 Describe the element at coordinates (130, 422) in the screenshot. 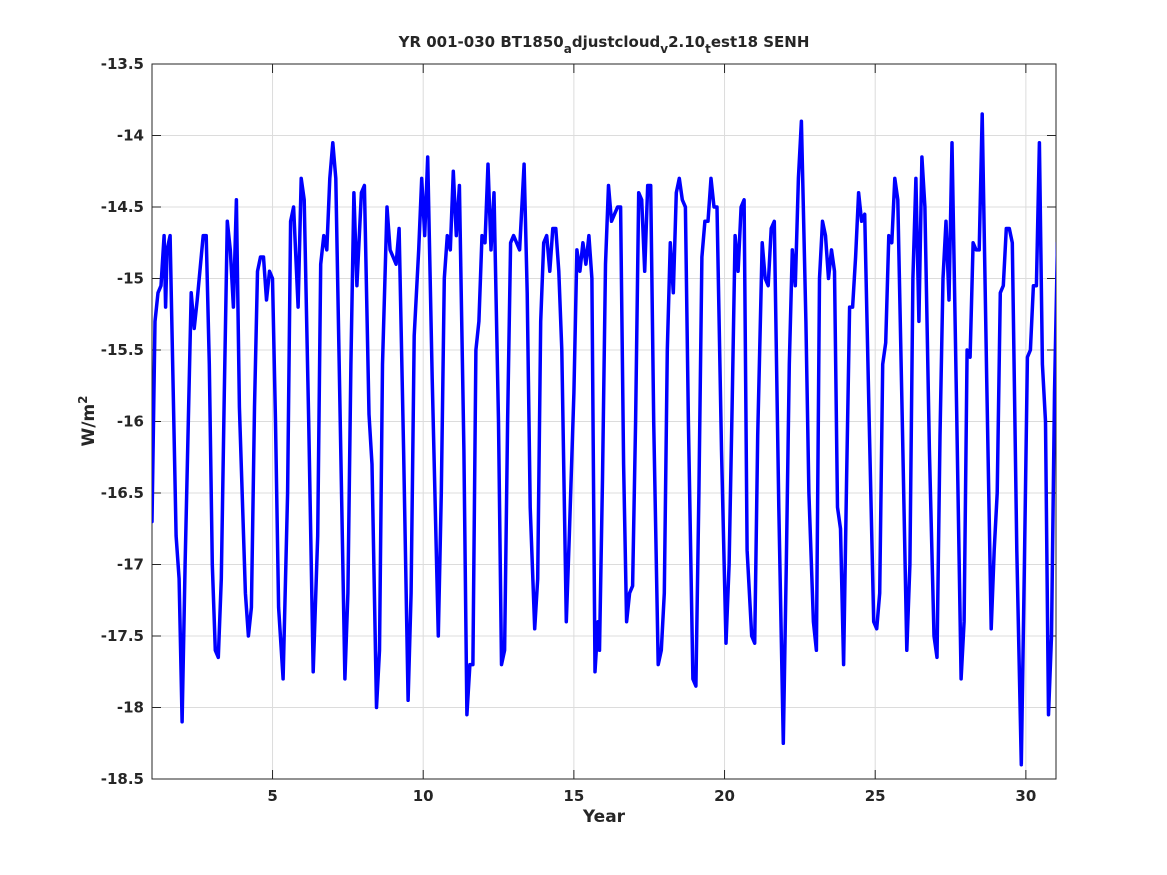

I see `y-tick-label: -16` at that location.